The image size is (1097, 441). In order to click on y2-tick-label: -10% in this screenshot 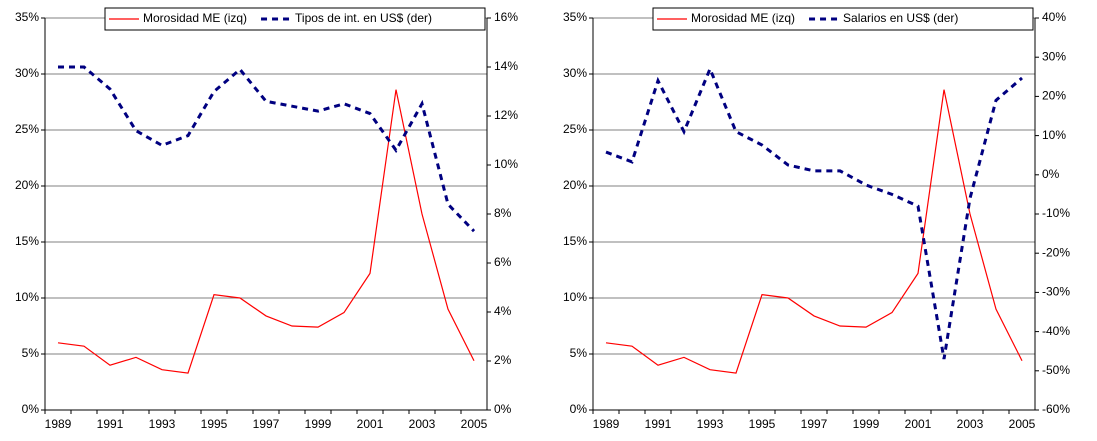, I will do `click(1056, 213)`.